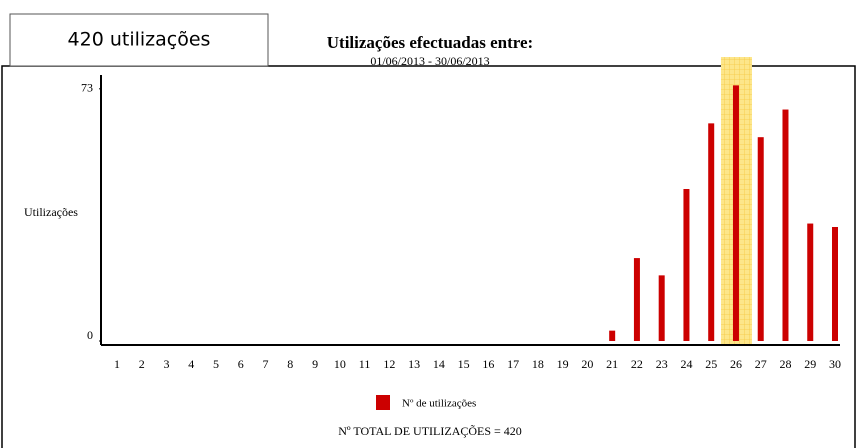 Image resolution: width=858 pixels, height=448 pixels. I want to click on x-tick-label: 6, so click(241, 364).